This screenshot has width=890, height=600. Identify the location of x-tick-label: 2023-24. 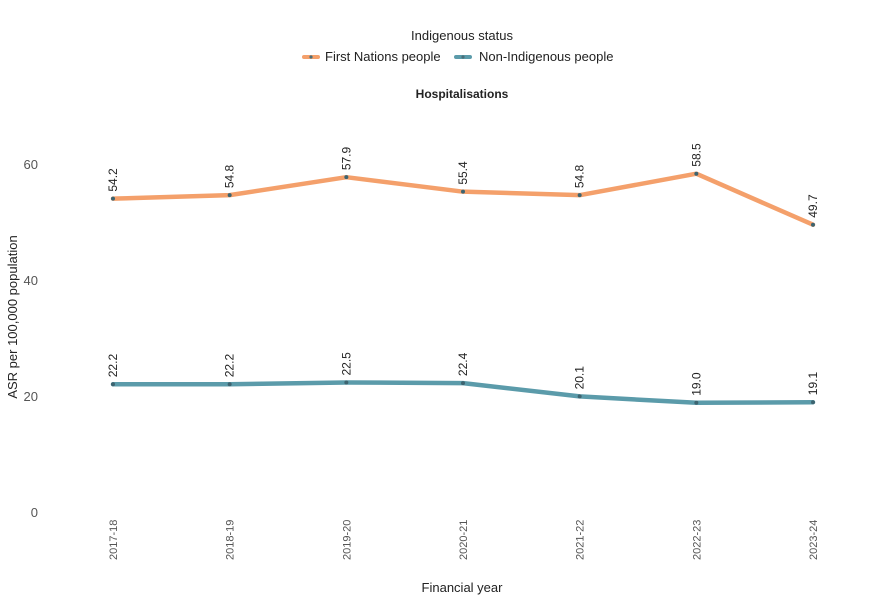
(814, 540).